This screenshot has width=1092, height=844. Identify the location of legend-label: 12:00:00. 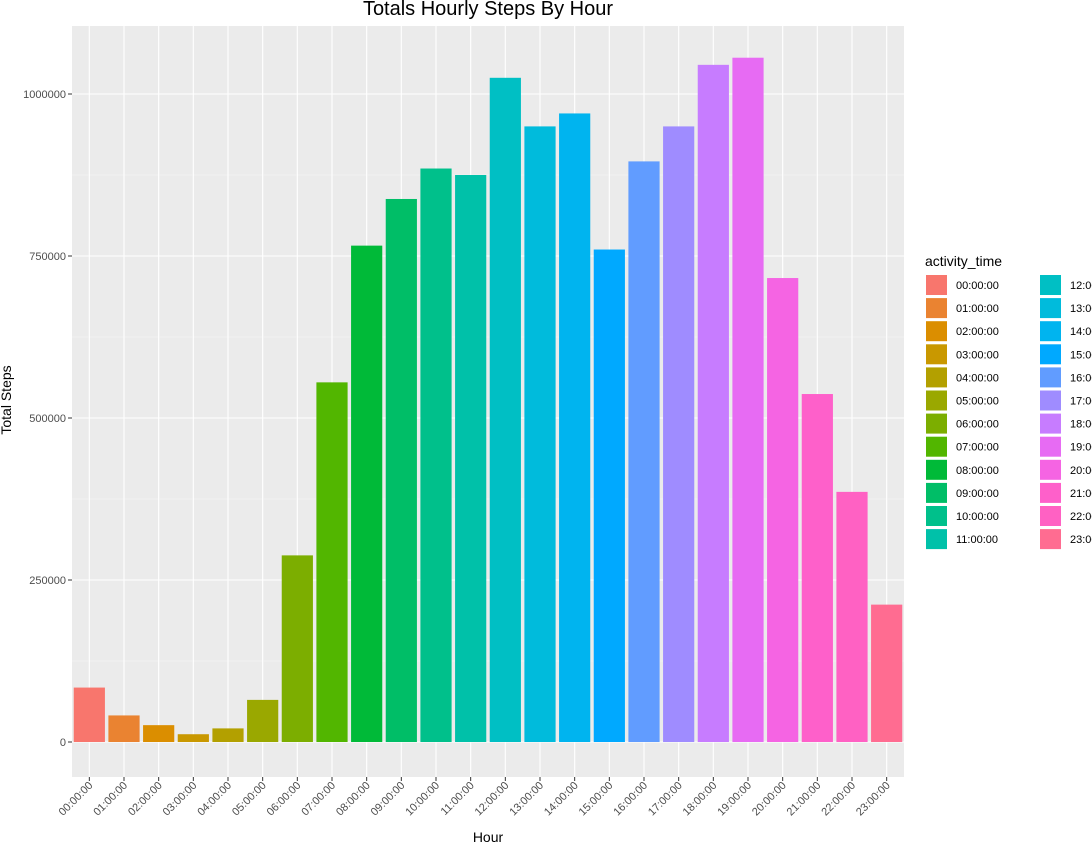
(1081, 286).